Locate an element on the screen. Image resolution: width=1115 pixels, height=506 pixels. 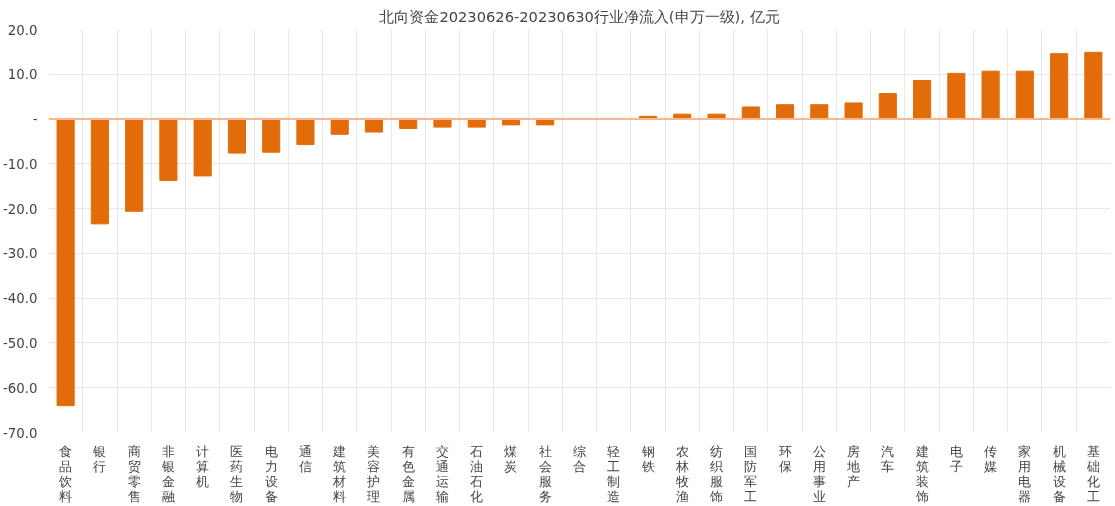
y-tick-label: -10.0 is located at coordinates (20, 164).